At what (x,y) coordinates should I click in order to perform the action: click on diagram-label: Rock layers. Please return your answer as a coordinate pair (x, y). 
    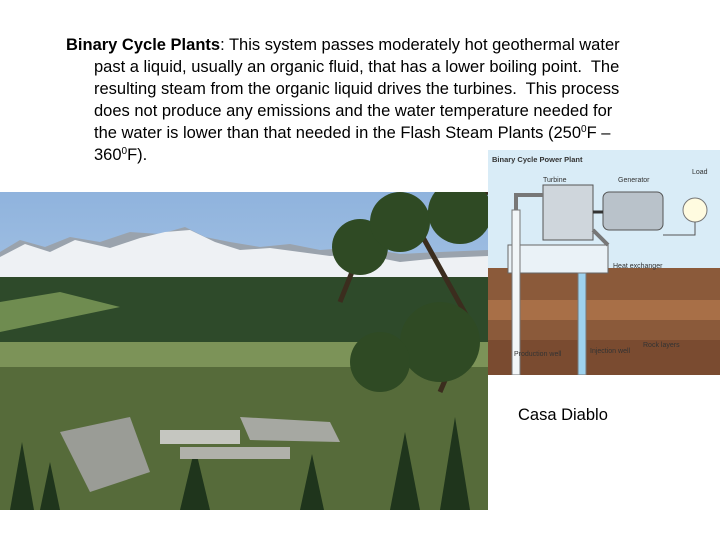
    Looking at the image, I should click on (661, 345).